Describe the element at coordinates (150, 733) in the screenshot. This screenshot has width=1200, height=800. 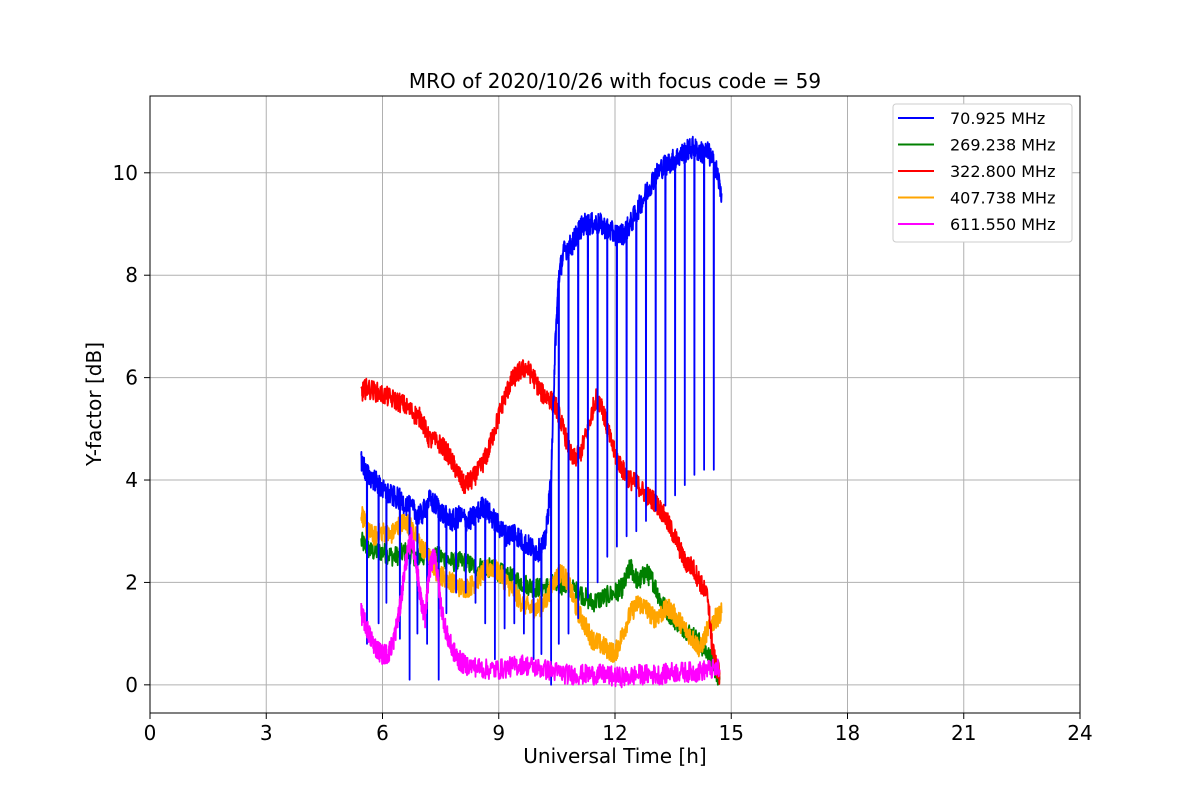
I see `x-tick-label: 0` at that location.